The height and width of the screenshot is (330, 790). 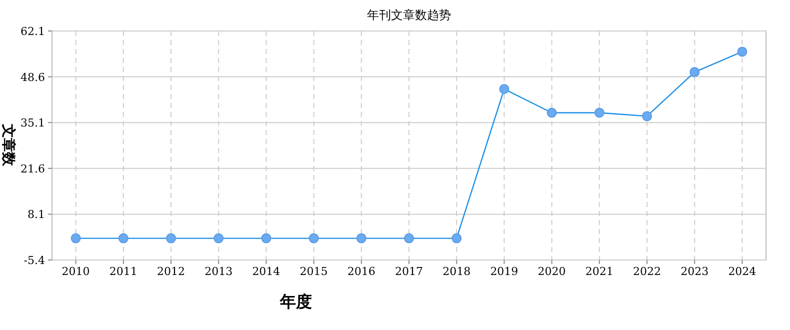 What do you see at coordinates (552, 271) in the screenshot?
I see `x-tick-label: 2020` at bounding box center [552, 271].